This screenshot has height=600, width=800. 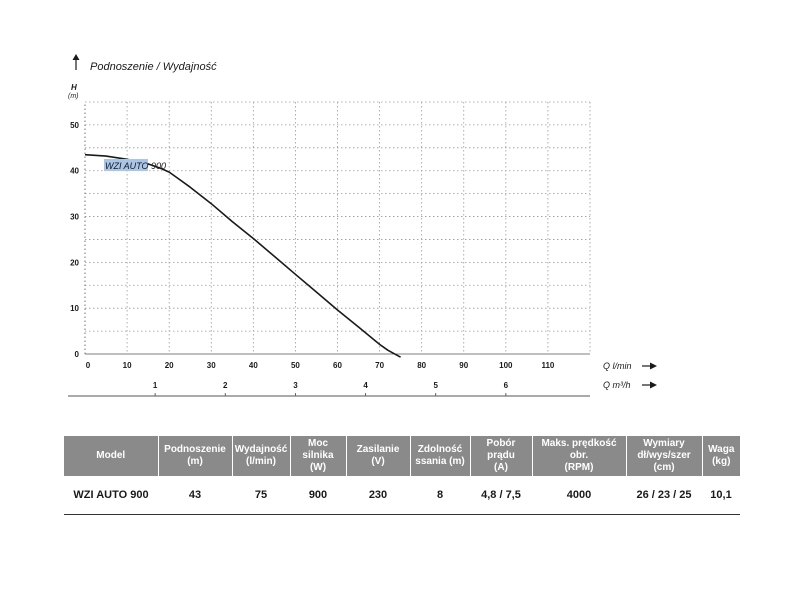 What do you see at coordinates (126, 165) in the screenshot?
I see `curve-label-highlight` at bounding box center [126, 165].